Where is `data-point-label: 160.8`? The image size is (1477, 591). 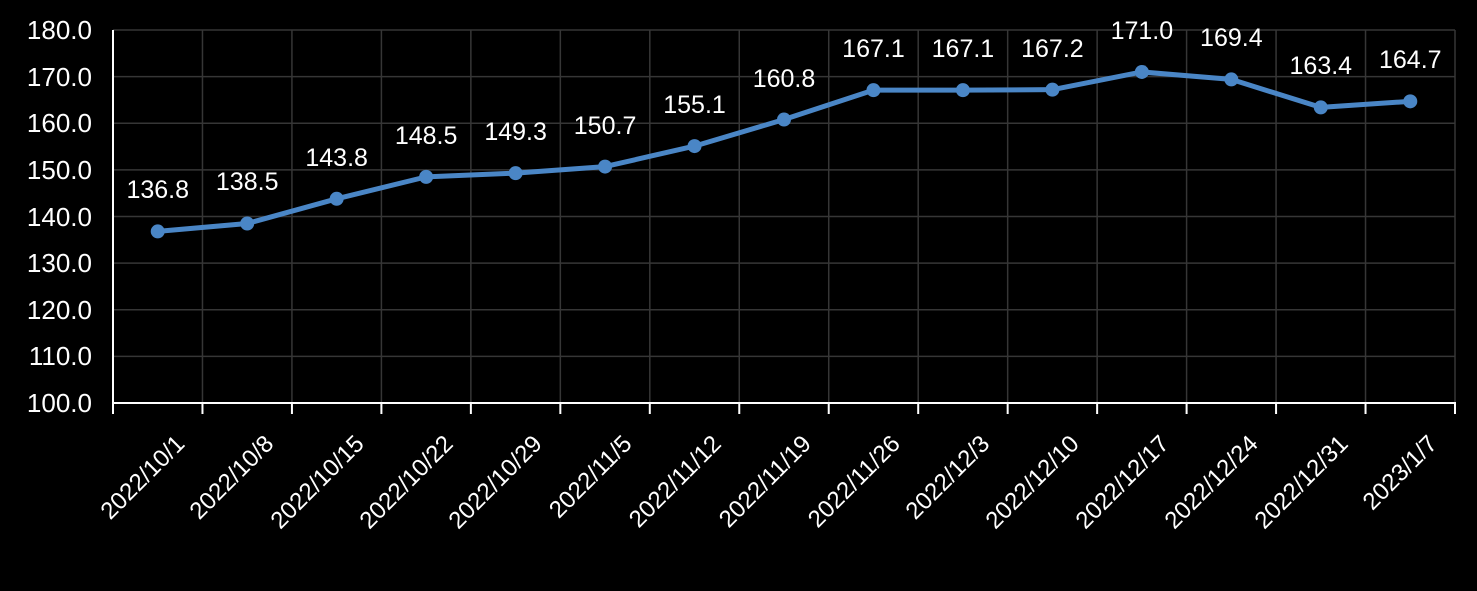 data-point-label: 160.8 is located at coordinates (784, 78).